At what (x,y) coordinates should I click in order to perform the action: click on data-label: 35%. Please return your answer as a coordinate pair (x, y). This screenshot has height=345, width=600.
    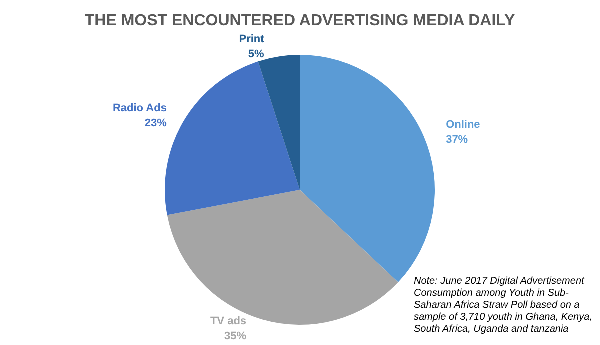
    Looking at the image, I should click on (235, 336).